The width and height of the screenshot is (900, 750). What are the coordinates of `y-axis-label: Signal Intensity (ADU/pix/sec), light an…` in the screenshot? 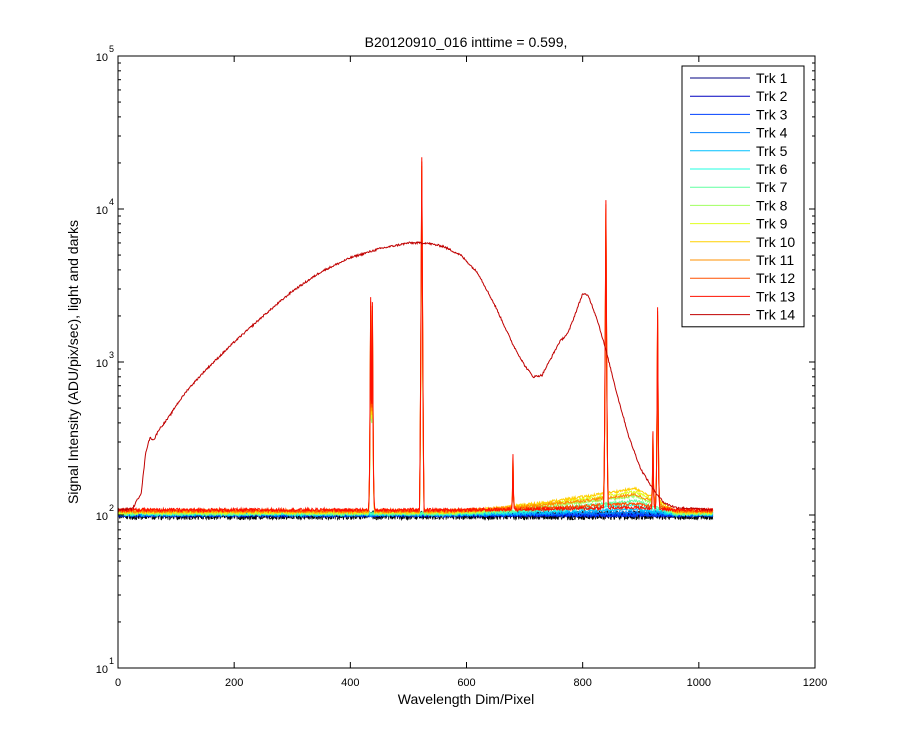 It's located at (73, 362).